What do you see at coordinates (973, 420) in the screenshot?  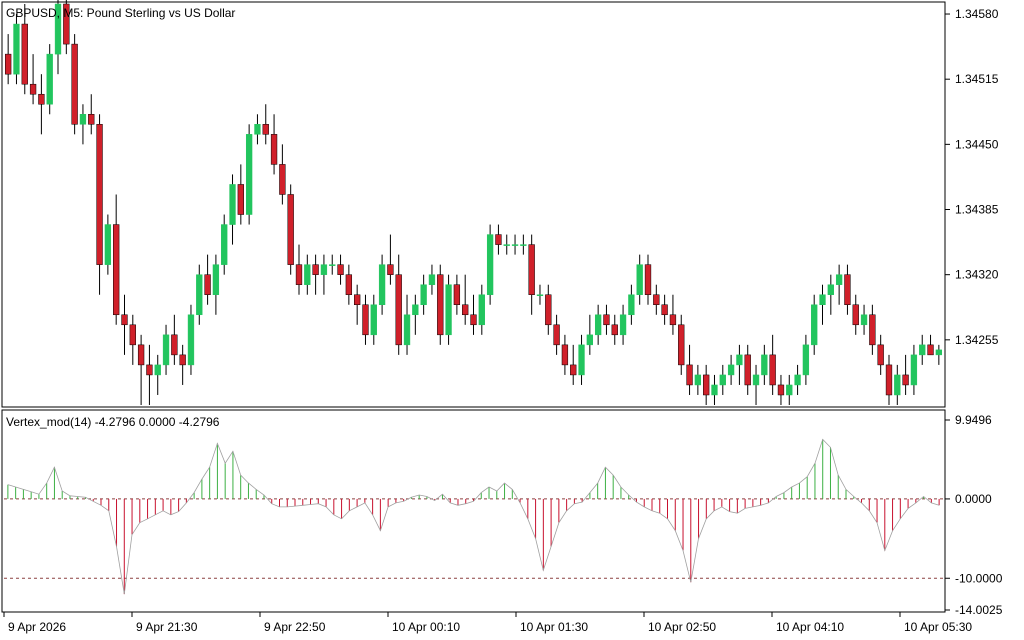 I see `indicator-tick-label: 9.9496` at bounding box center [973, 420].